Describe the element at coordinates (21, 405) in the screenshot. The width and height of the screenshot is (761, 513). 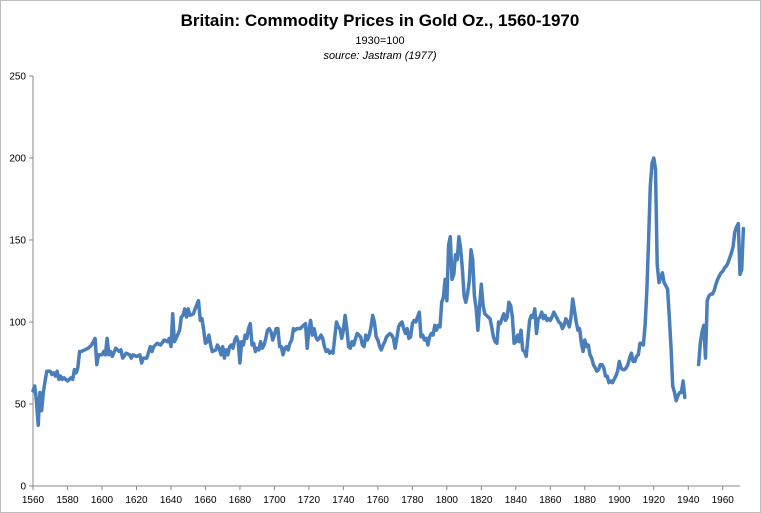
I see `y-tick-label: 50` at that location.